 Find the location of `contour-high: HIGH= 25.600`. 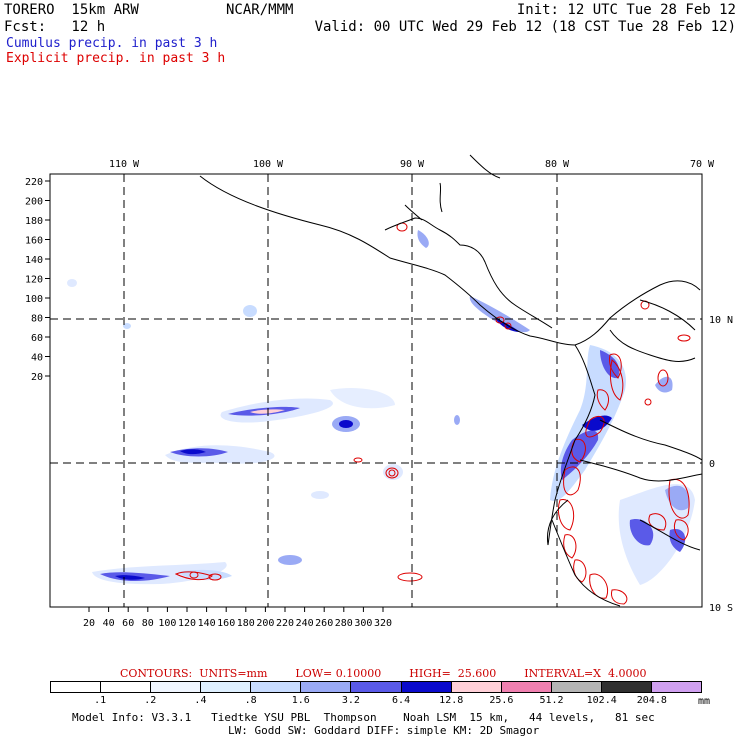

contour-high: HIGH= 25.600 is located at coordinates (453, 673).